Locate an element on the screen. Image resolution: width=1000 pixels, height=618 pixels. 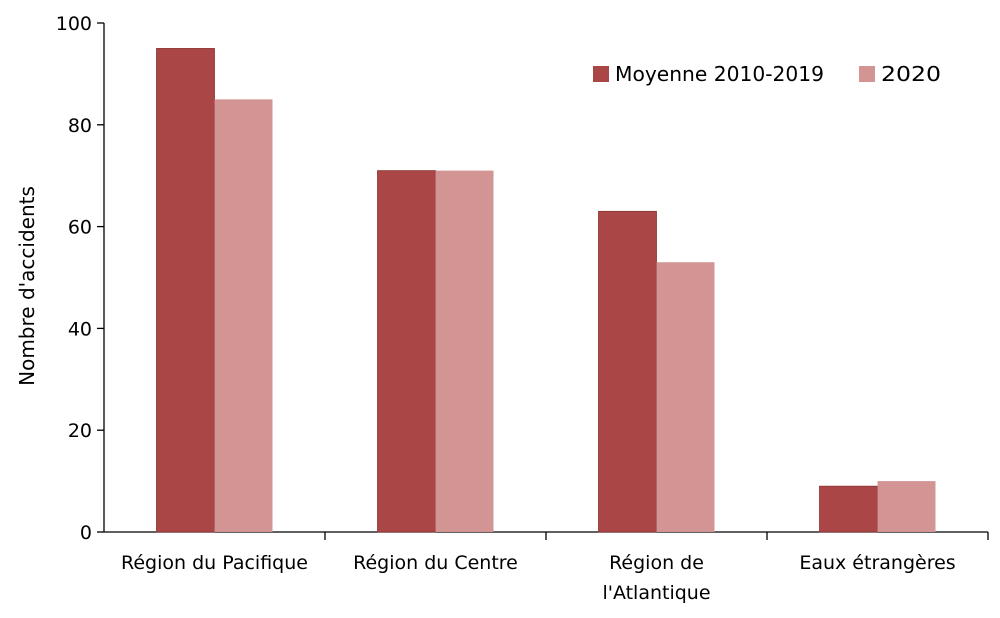
x-tick-label-line: Eaux étrangères is located at coordinates (877, 563).